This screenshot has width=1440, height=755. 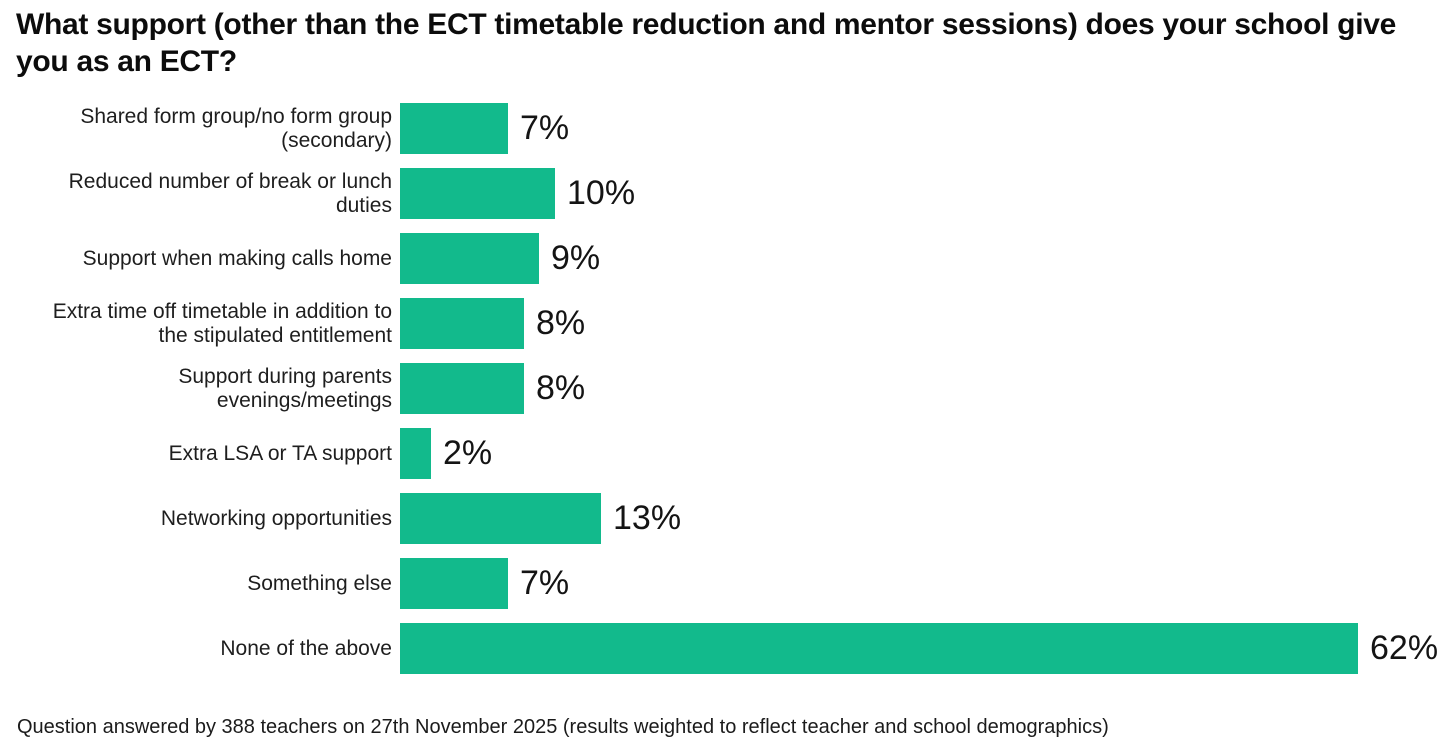 I want to click on bar-row: None of the above 62%, so click(x=719, y=648).